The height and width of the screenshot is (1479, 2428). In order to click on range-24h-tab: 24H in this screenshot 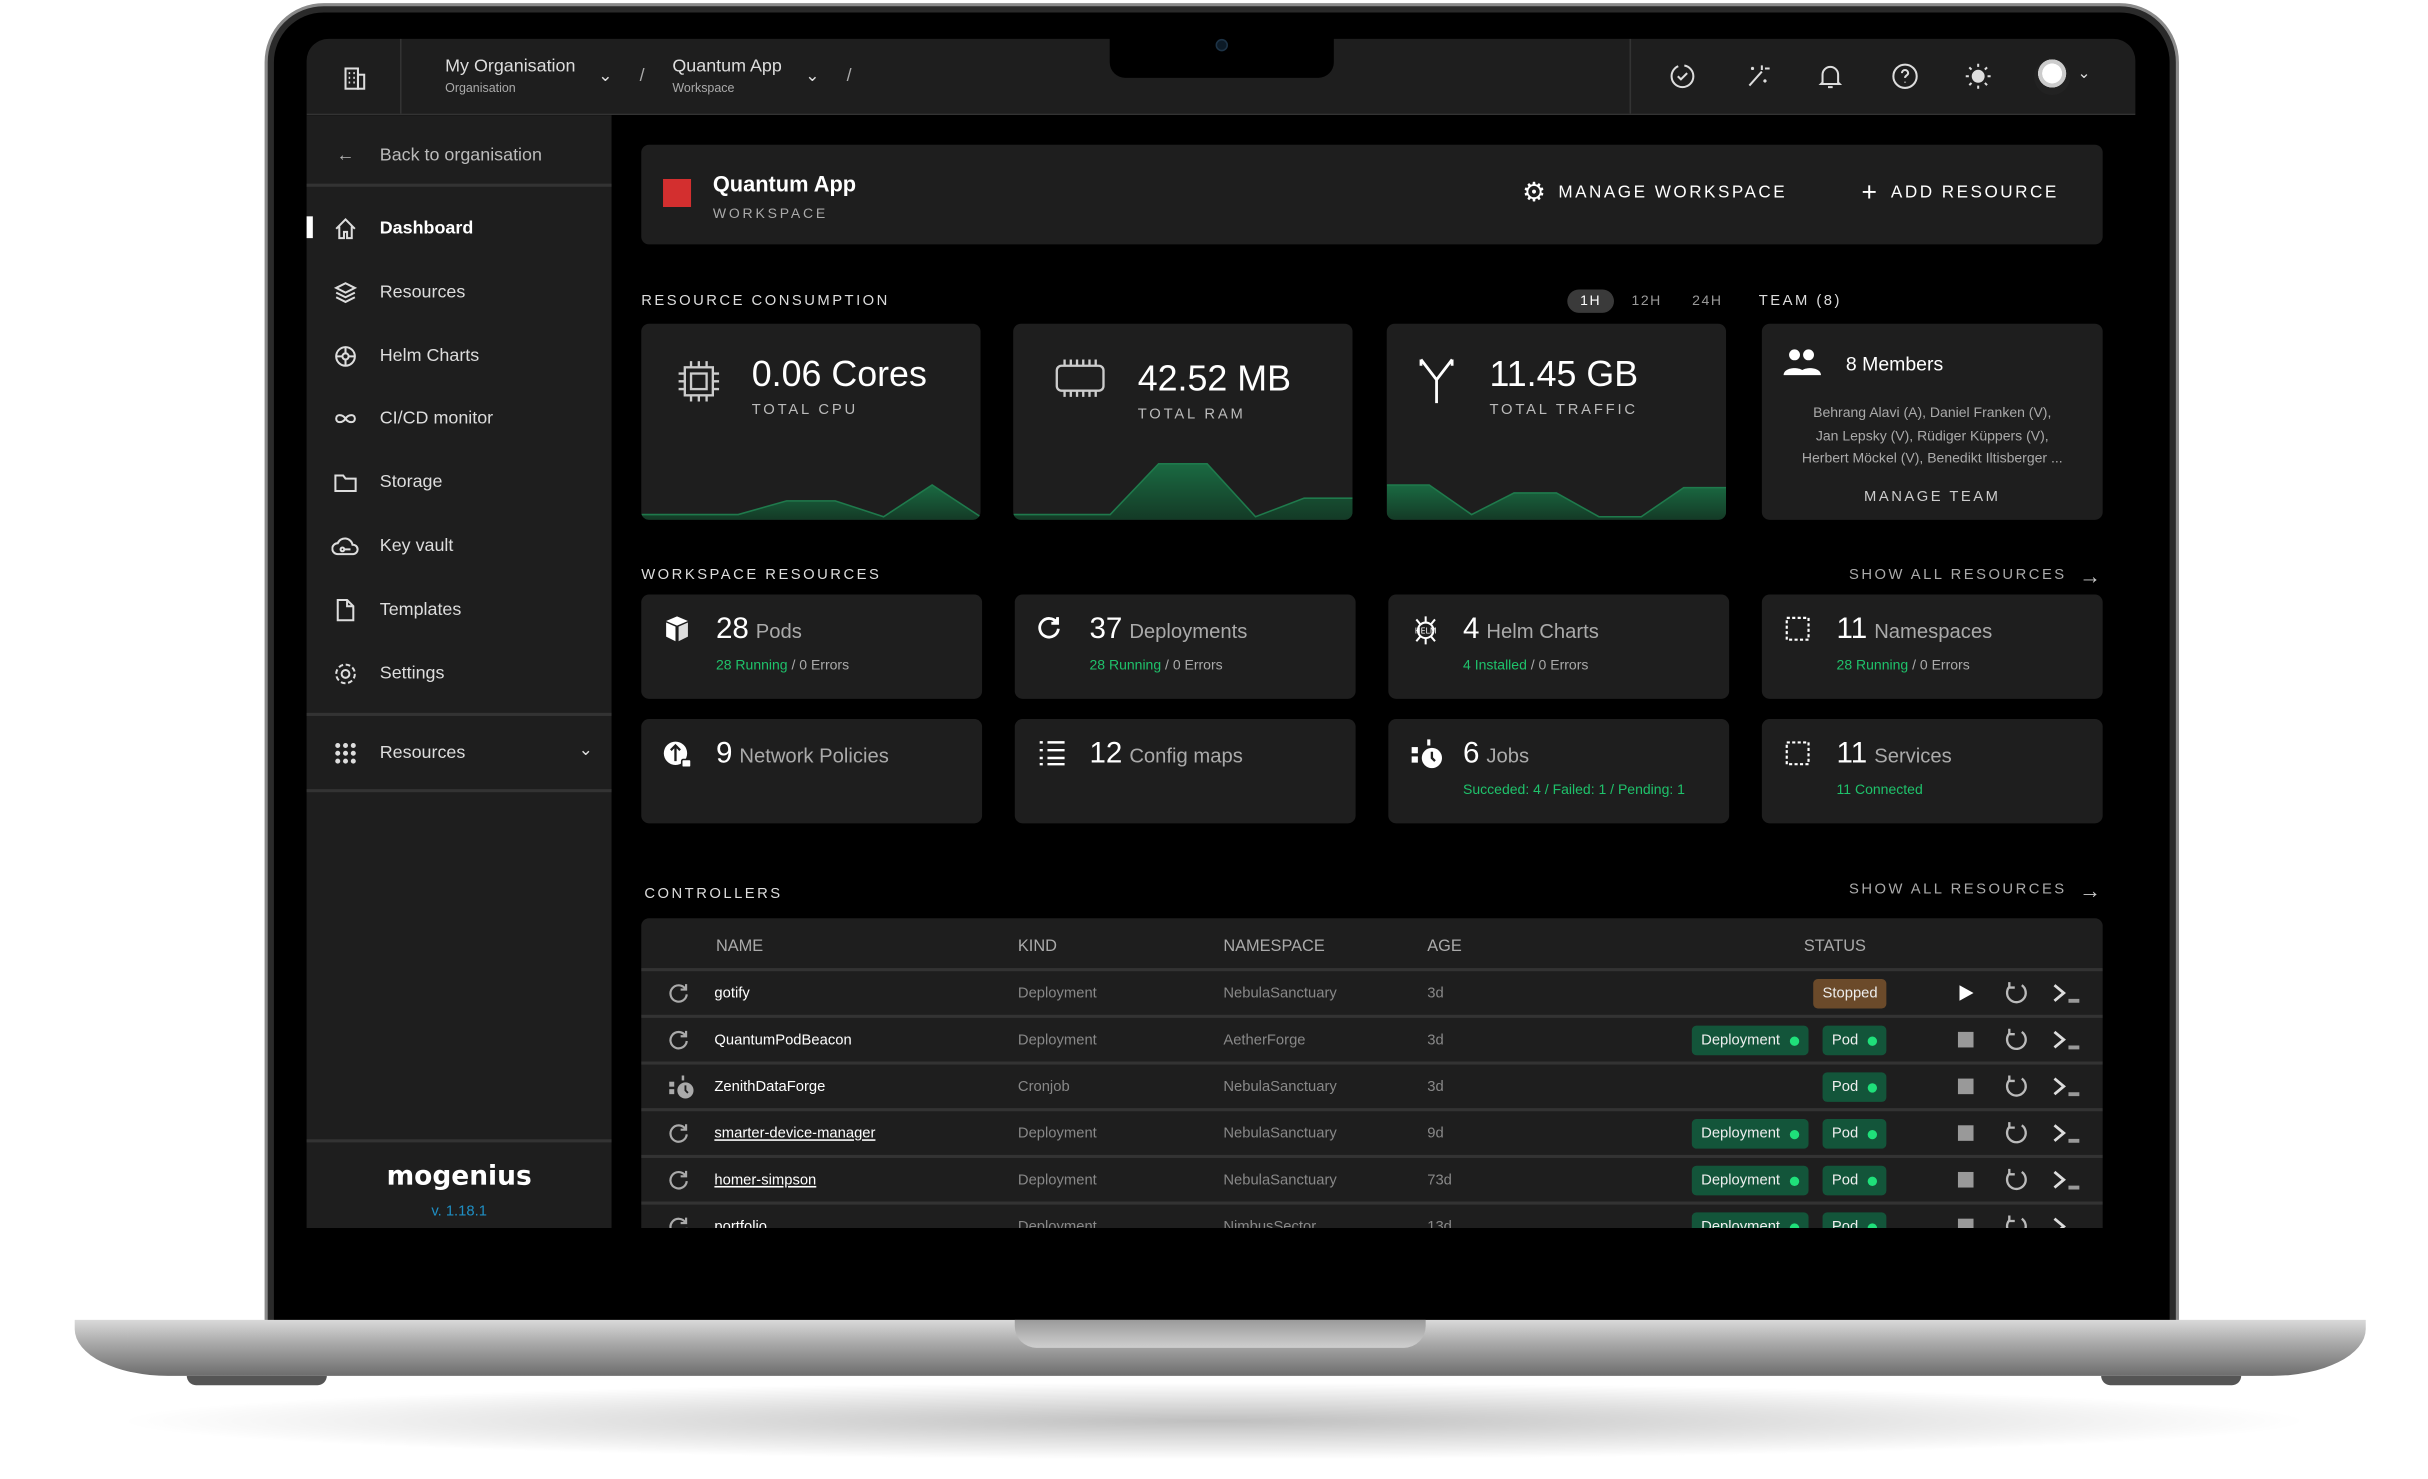, I will do `click(1707, 300)`.